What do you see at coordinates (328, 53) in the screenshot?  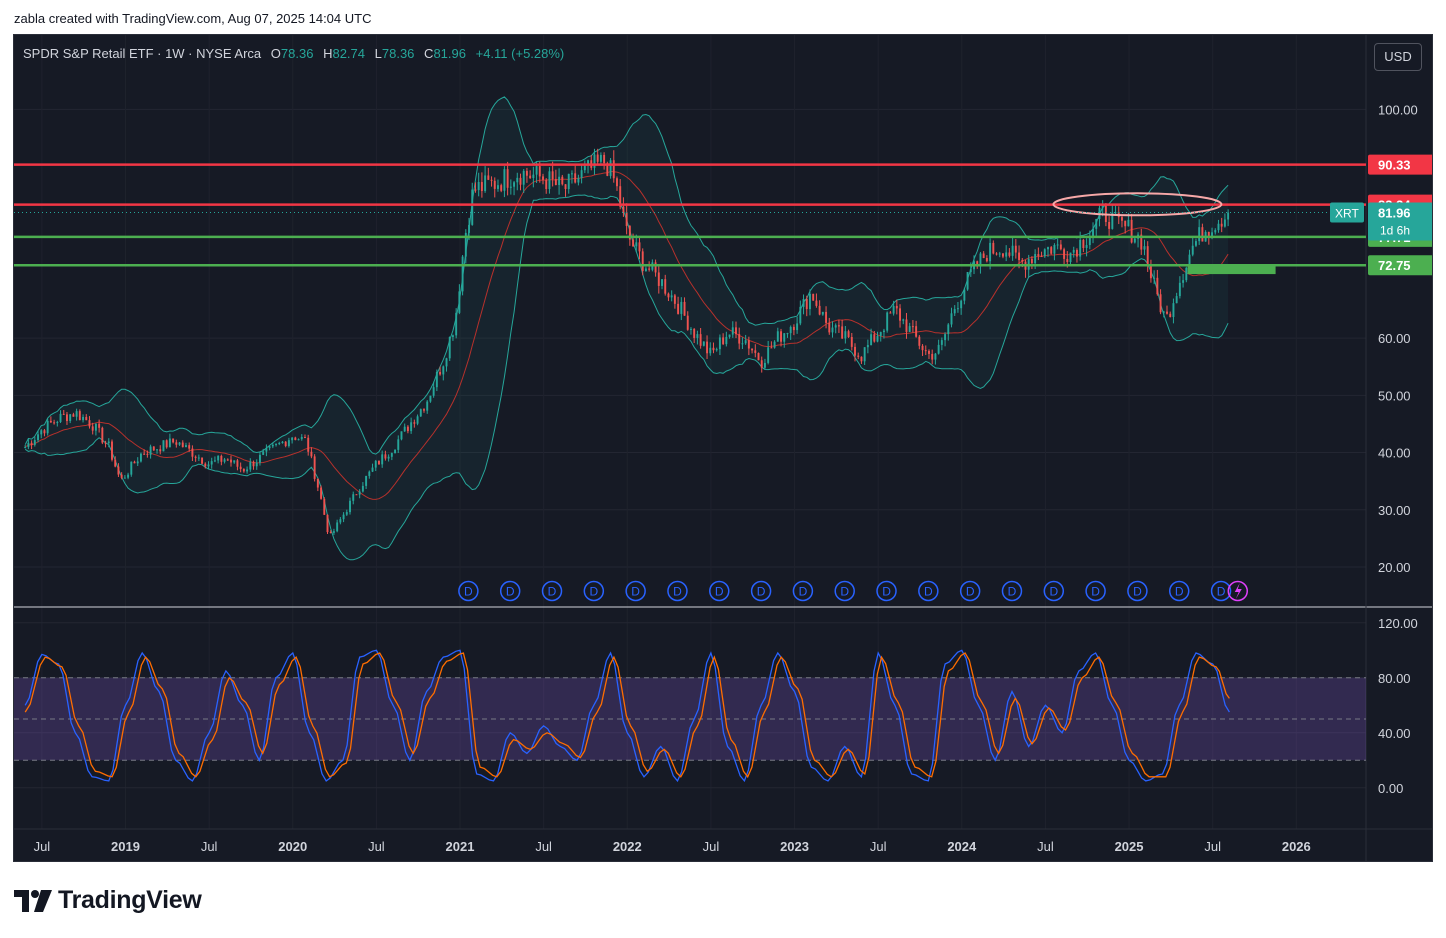 I see `high-label: H` at bounding box center [328, 53].